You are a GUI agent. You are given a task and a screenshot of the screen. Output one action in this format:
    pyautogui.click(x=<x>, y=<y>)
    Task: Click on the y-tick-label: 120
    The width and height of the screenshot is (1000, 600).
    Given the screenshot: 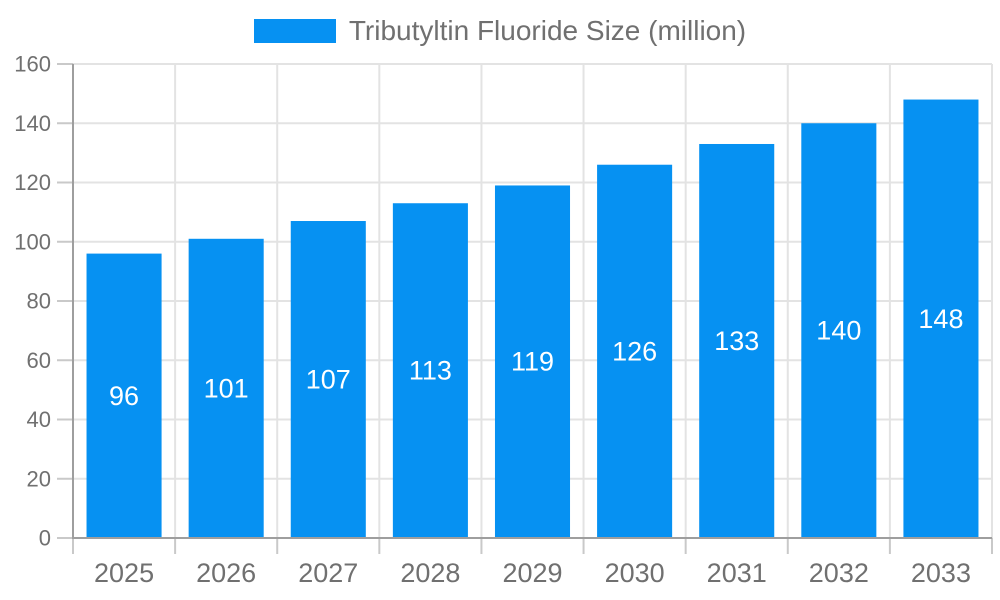 What is the action you would take?
    pyautogui.click(x=32, y=182)
    